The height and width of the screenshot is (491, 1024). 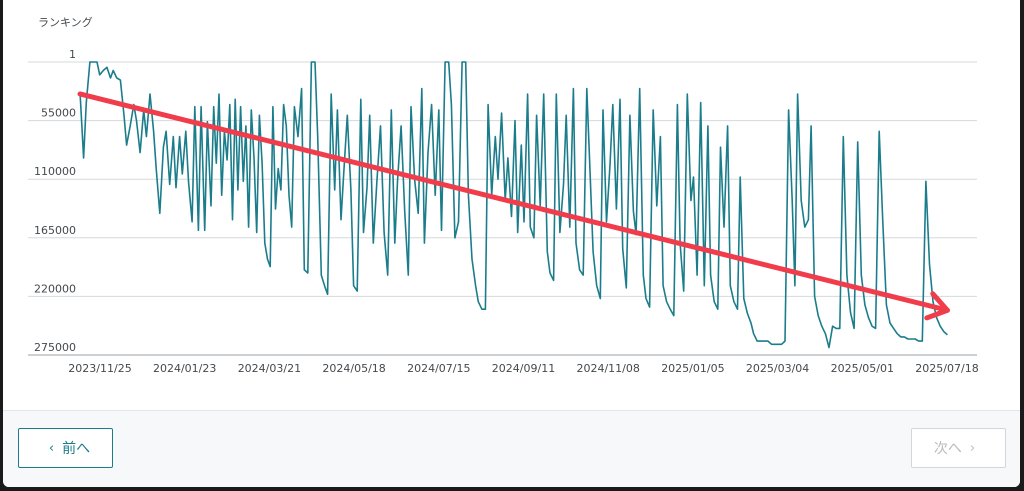 What do you see at coordinates (55, 288) in the screenshot?
I see `y-tick-label: 220000` at bounding box center [55, 288].